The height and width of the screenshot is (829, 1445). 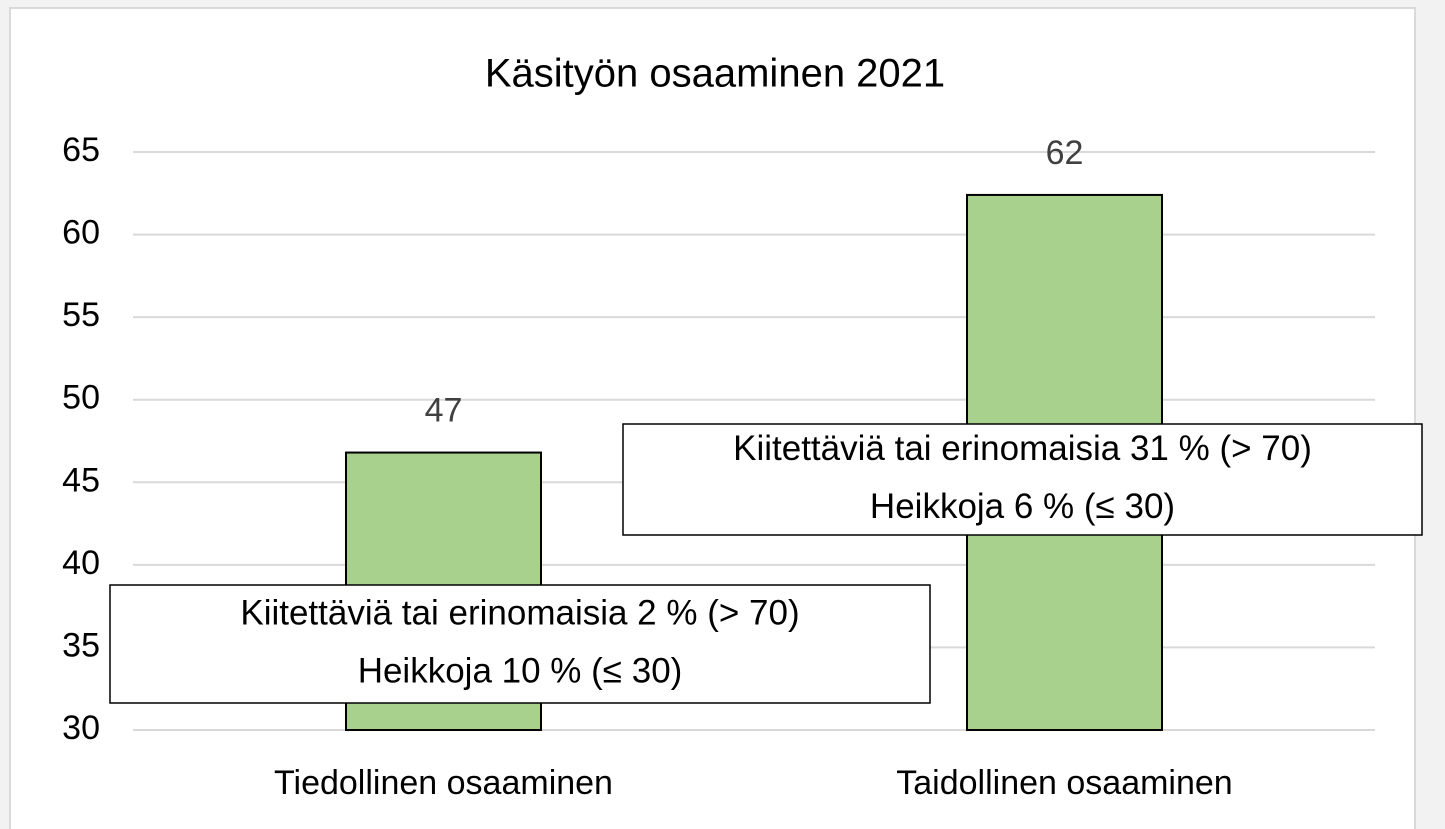 What do you see at coordinates (81, 563) in the screenshot?
I see `y-tick-label: 40` at bounding box center [81, 563].